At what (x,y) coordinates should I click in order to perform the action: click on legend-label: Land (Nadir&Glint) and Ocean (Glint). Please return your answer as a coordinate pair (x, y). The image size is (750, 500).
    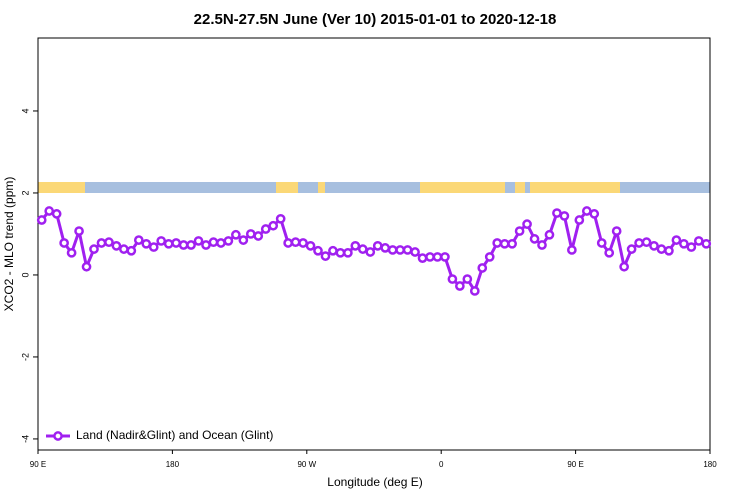
    Looking at the image, I should click on (174, 435).